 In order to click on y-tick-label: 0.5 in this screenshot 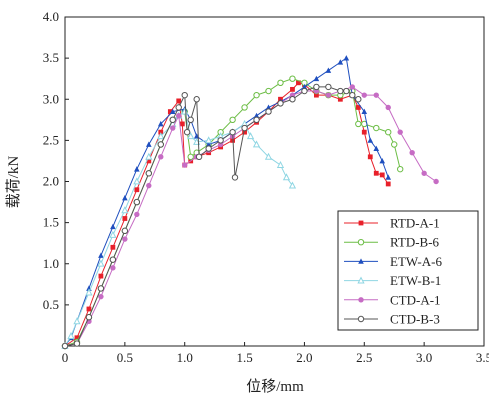, I will do `click(51, 304)`.